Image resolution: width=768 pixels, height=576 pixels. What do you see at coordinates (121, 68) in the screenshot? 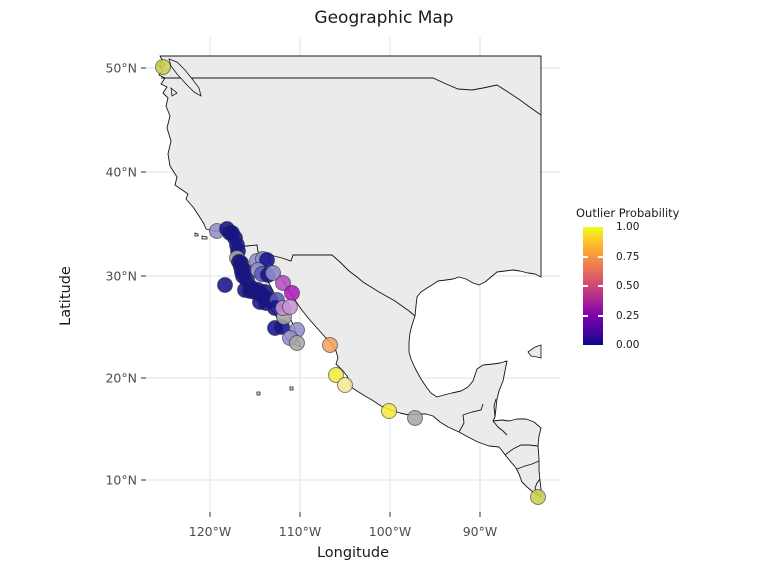
I see `svg-text: 50°N` at bounding box center [121, 68].